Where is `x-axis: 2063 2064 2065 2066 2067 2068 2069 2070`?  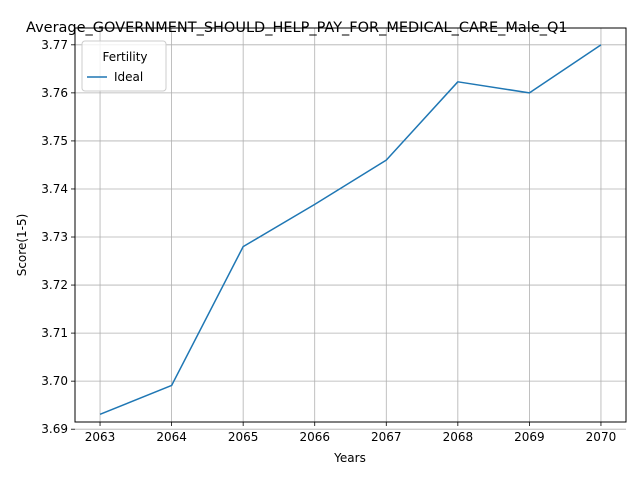
x-axis: 2063 2064 2065 2066 2067 2068 2069 2070 is located at coordinates (350, 433).